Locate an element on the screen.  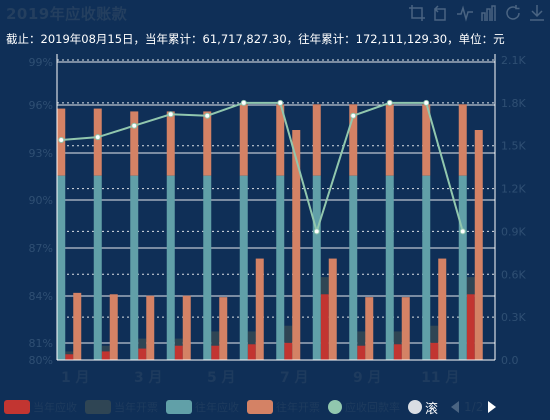
legend-item-previous-receivable: 往年应收 is located at coordinates (202, 407).